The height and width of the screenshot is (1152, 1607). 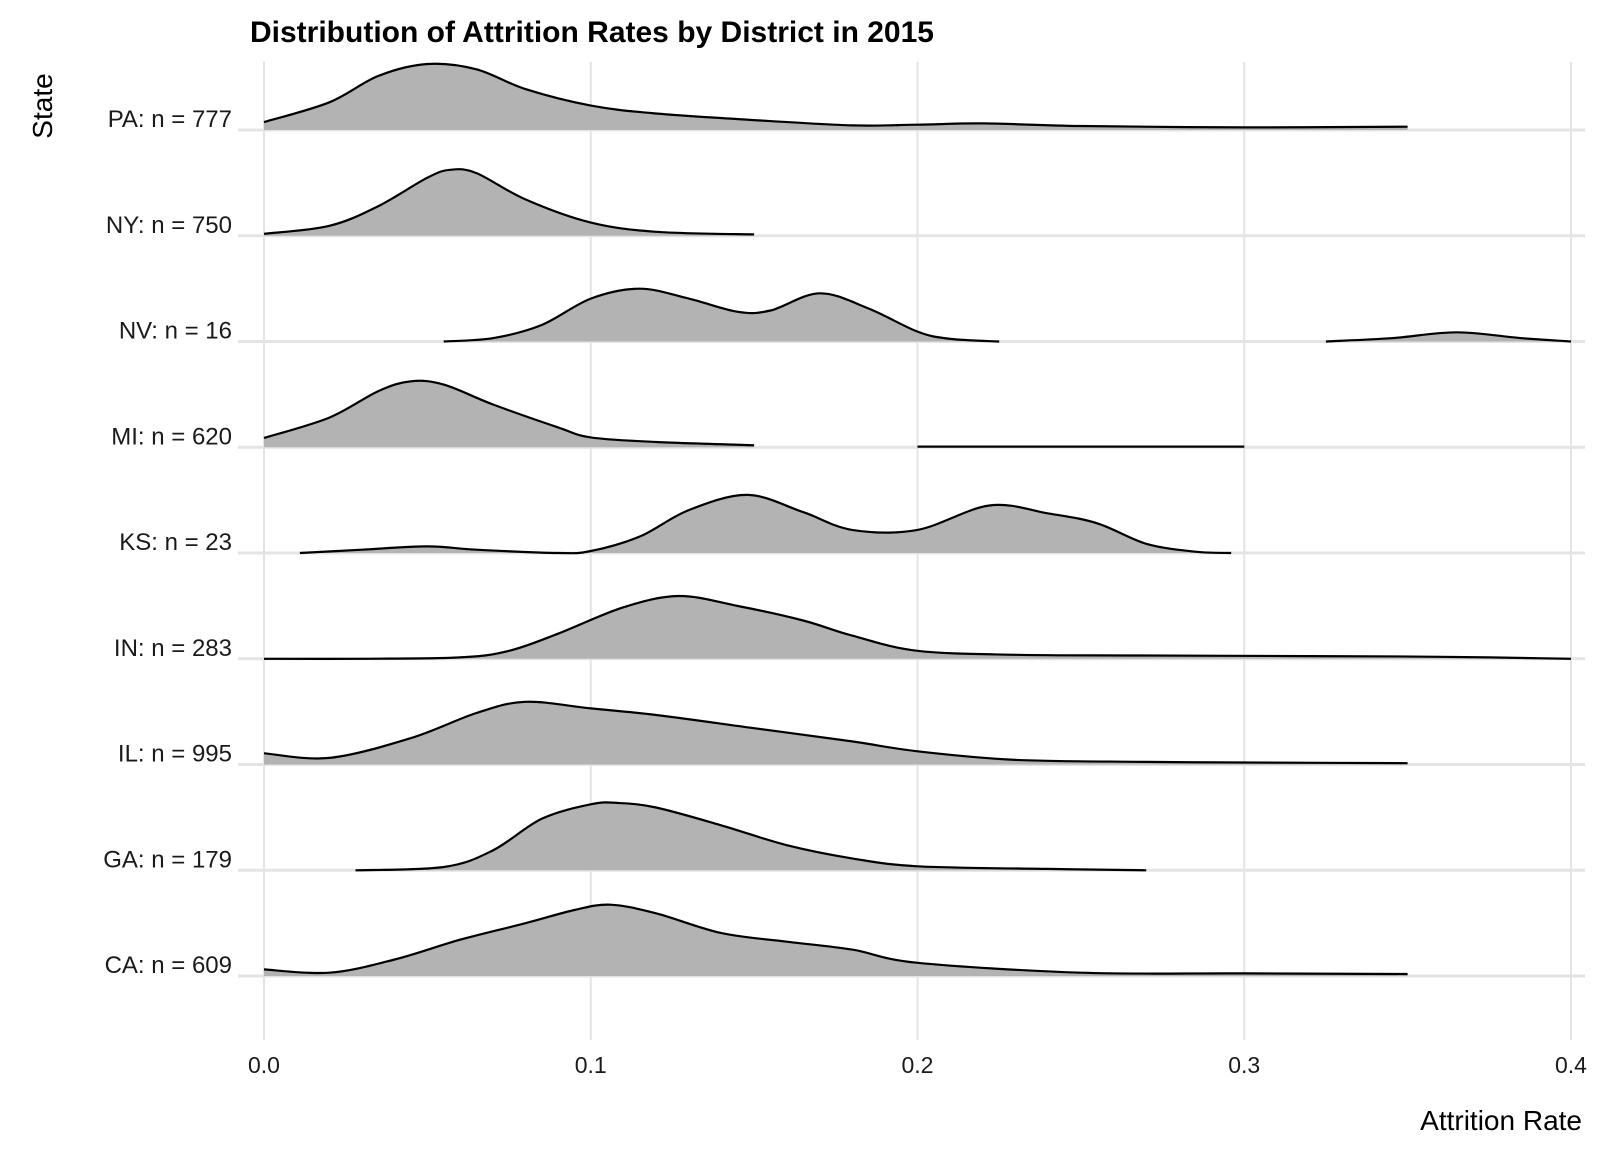 I want to click on state-label: KS: n = 23, so click(x=175, y=542).